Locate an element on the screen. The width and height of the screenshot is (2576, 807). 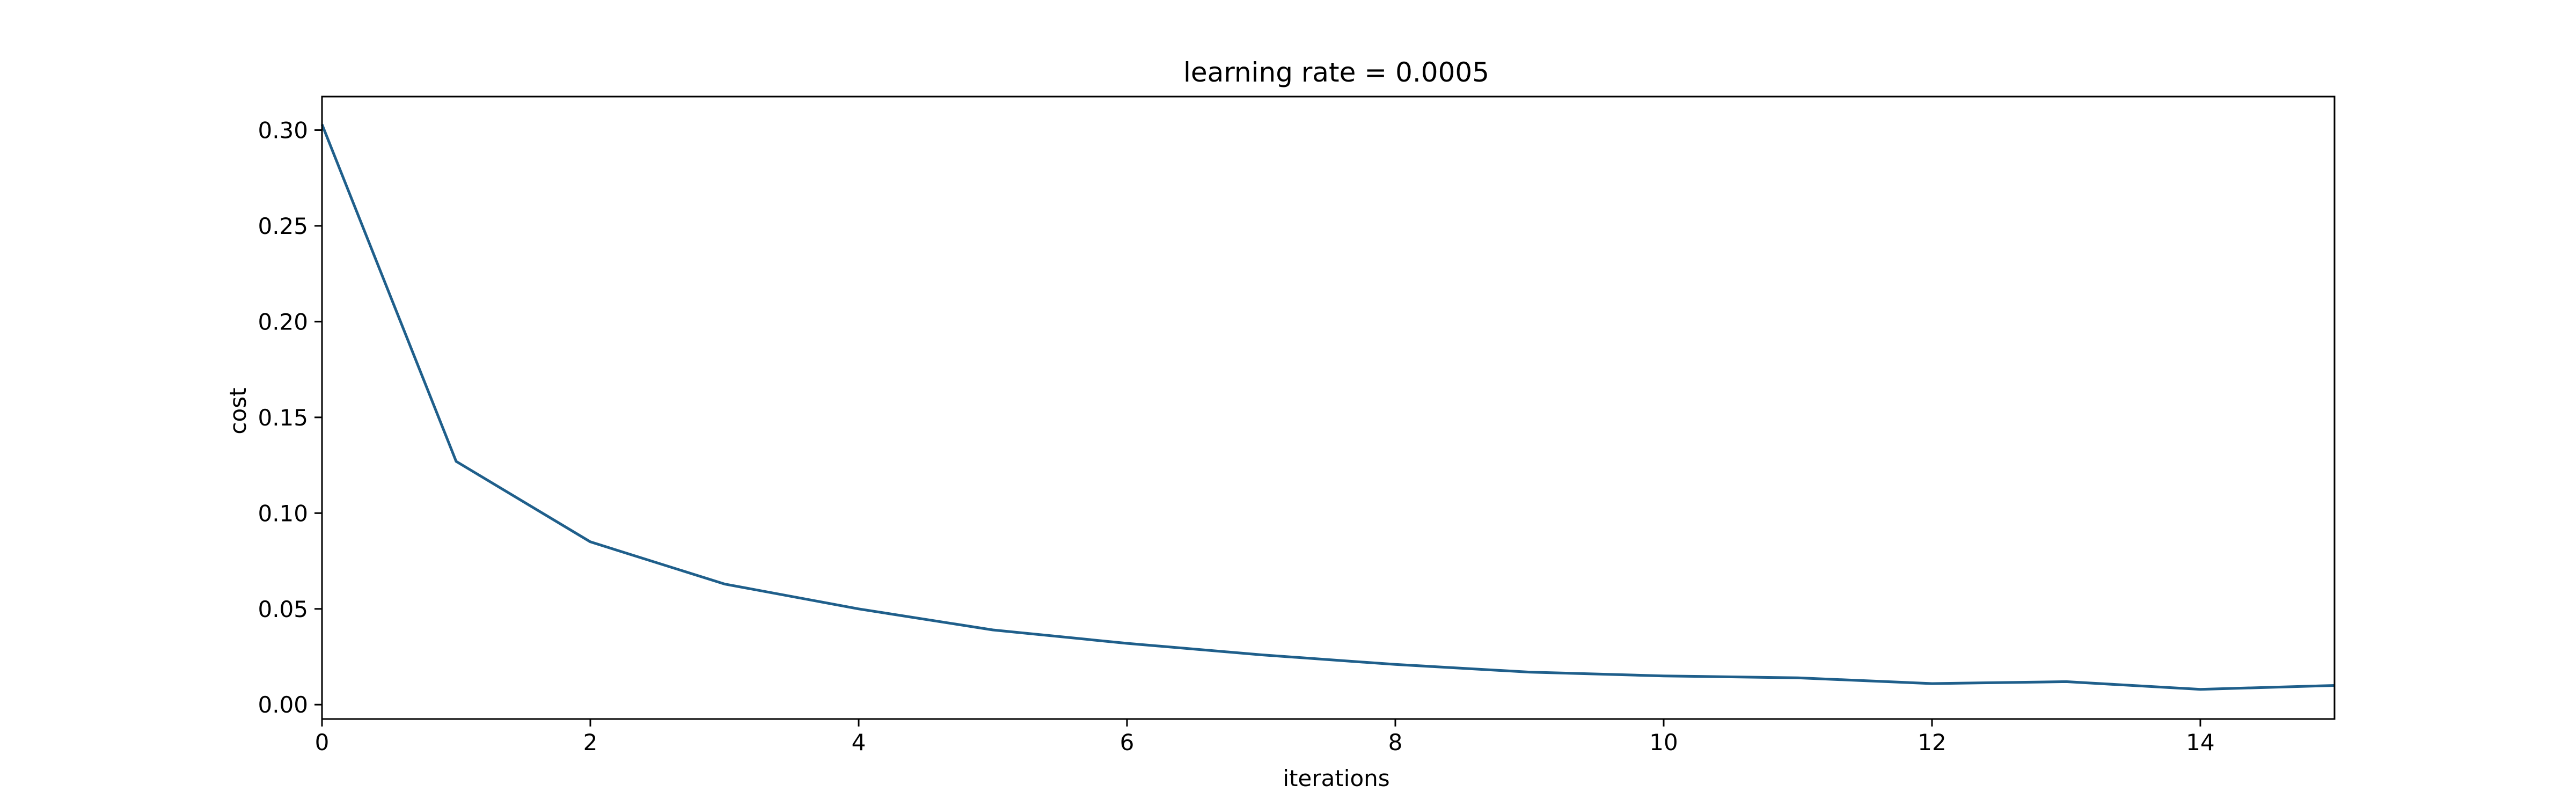
y-tick-label: 0.00 is located at coordinates (283, 705).